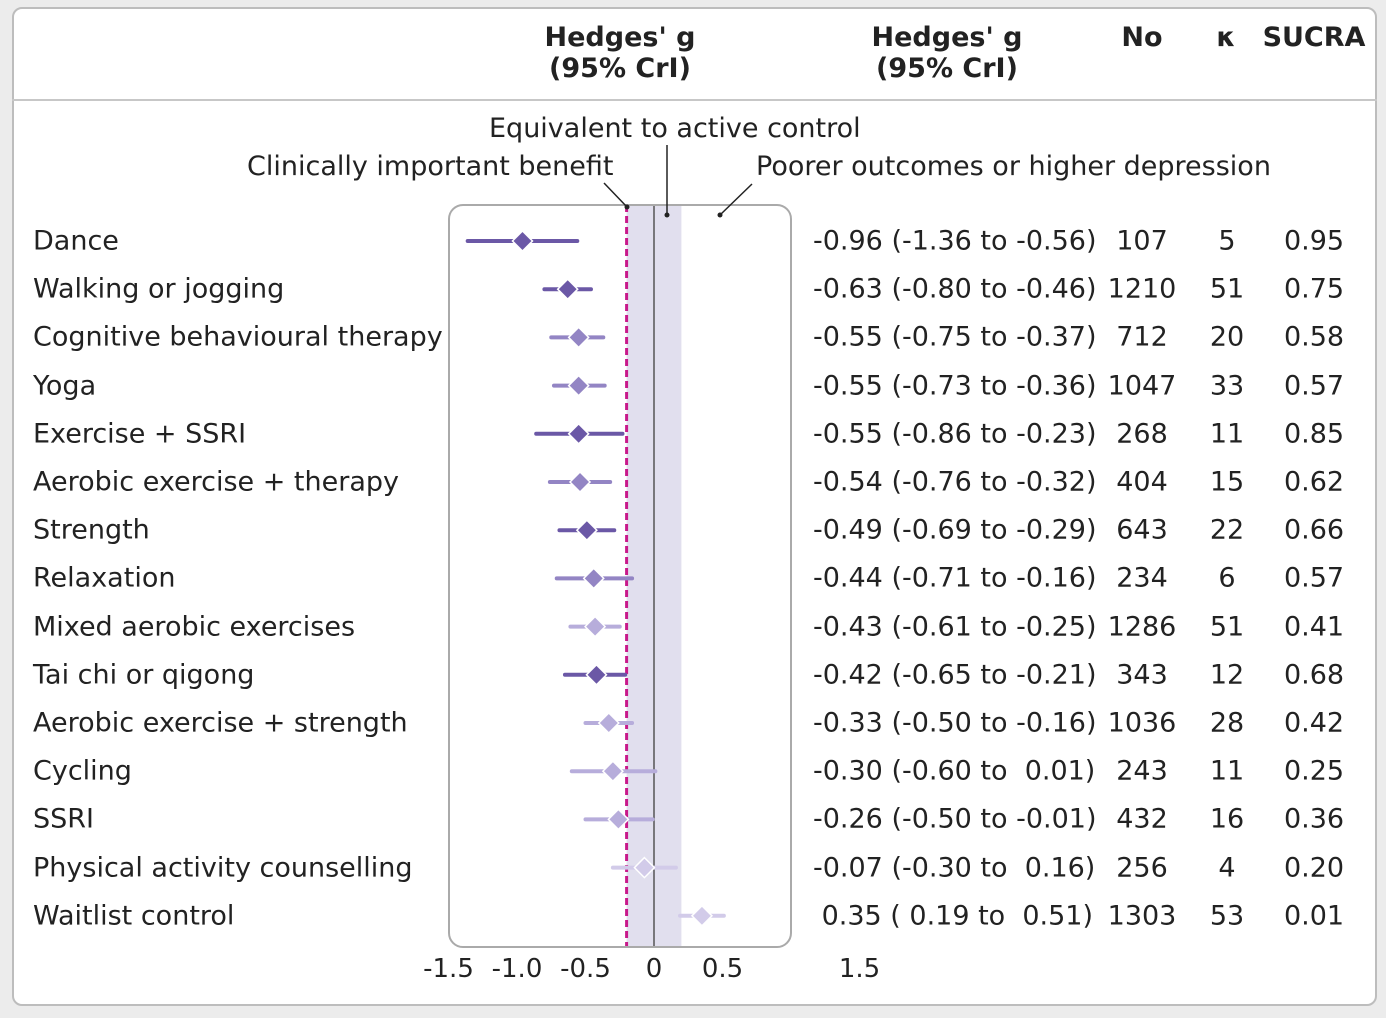 Image resolution: width=1386 pixels, height=1018 pixels. I want to click on row-label: Tai chi or qigong, so click(144, 675).